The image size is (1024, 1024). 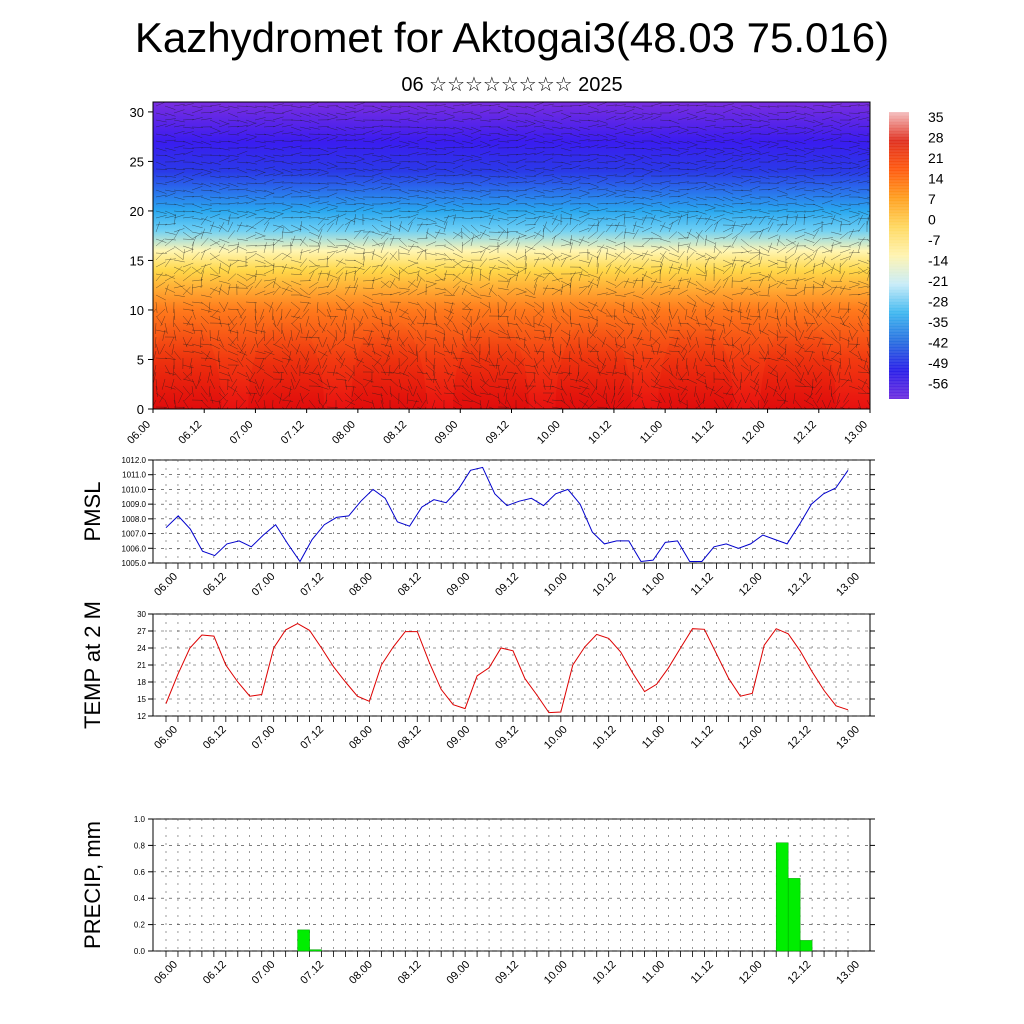 I want to click on colorbar-label: -42, so click(x=938, y=343).